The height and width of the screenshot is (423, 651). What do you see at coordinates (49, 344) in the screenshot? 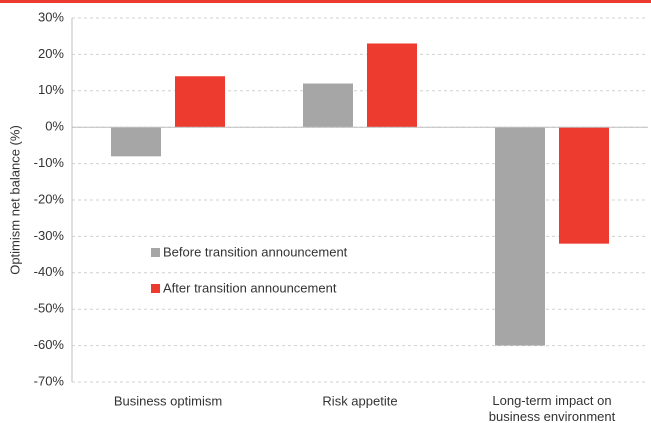
I see `y-tick-label: -60%` at bounding box center [49, 344].